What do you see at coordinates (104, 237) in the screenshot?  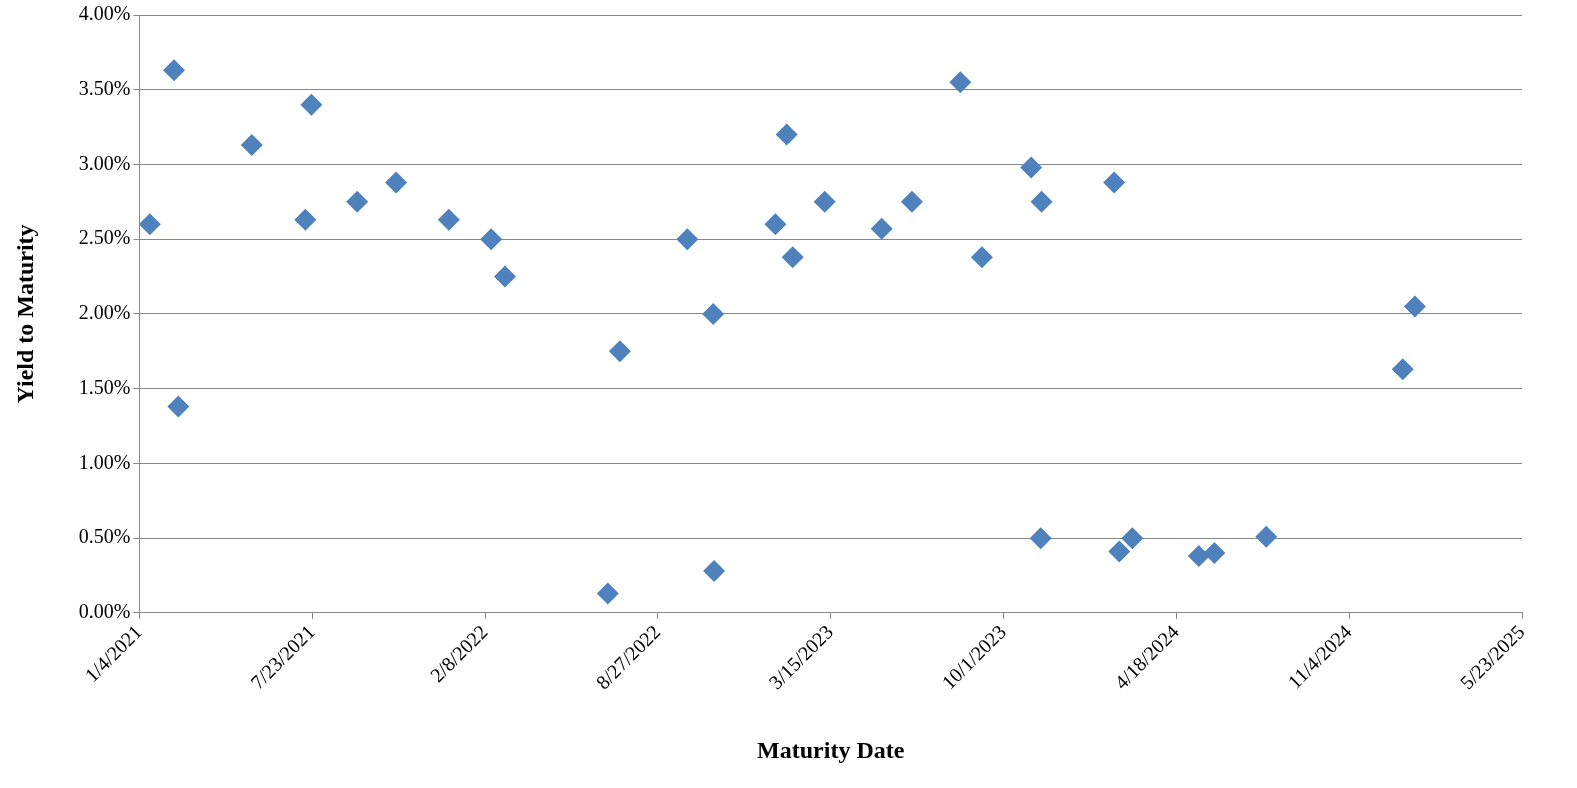 I see `y-tick-label: 2.50%` at bounding box center [104, 237].